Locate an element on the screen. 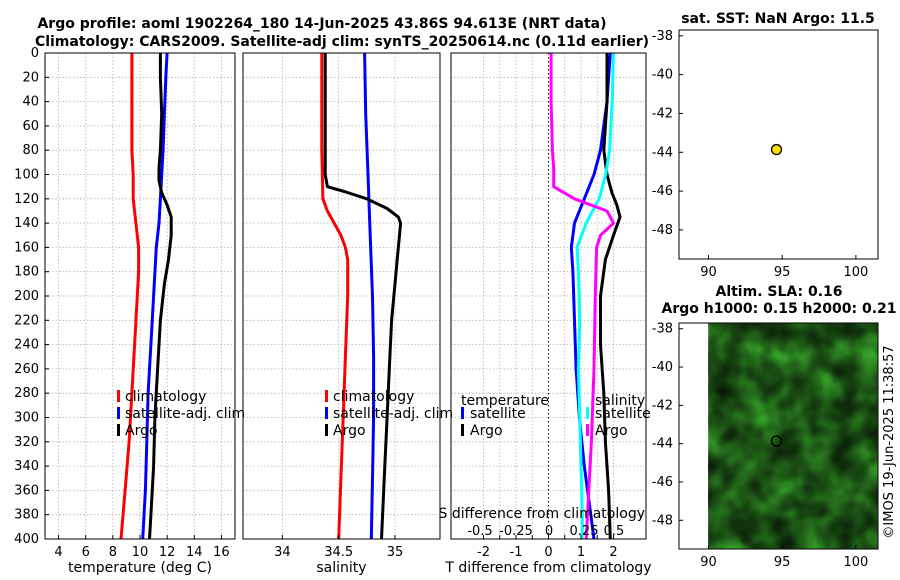  y-tick-label: 100 is located at coordinates (26, 175).